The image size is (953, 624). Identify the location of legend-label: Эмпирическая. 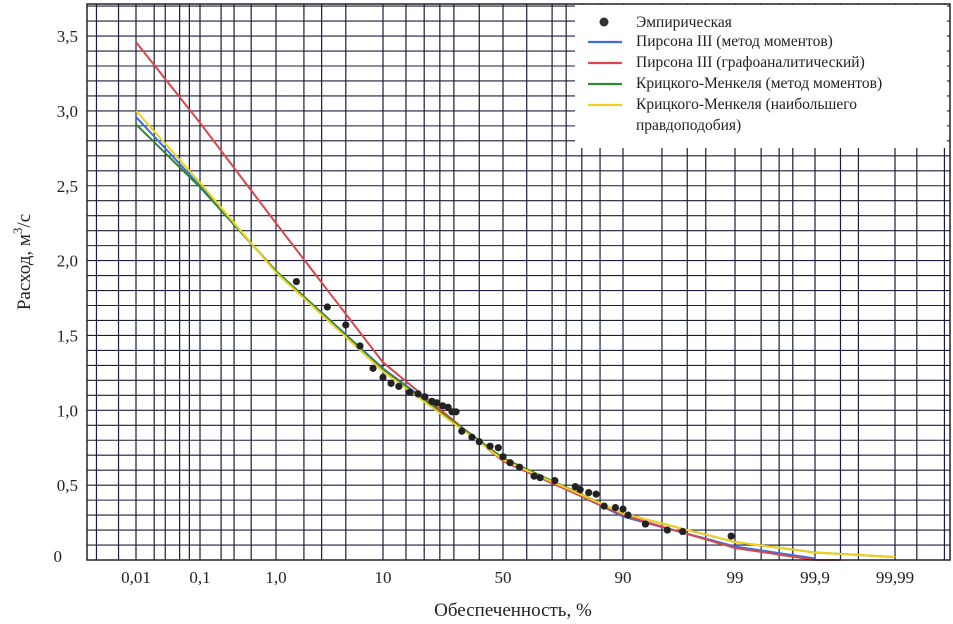
(684, 22).